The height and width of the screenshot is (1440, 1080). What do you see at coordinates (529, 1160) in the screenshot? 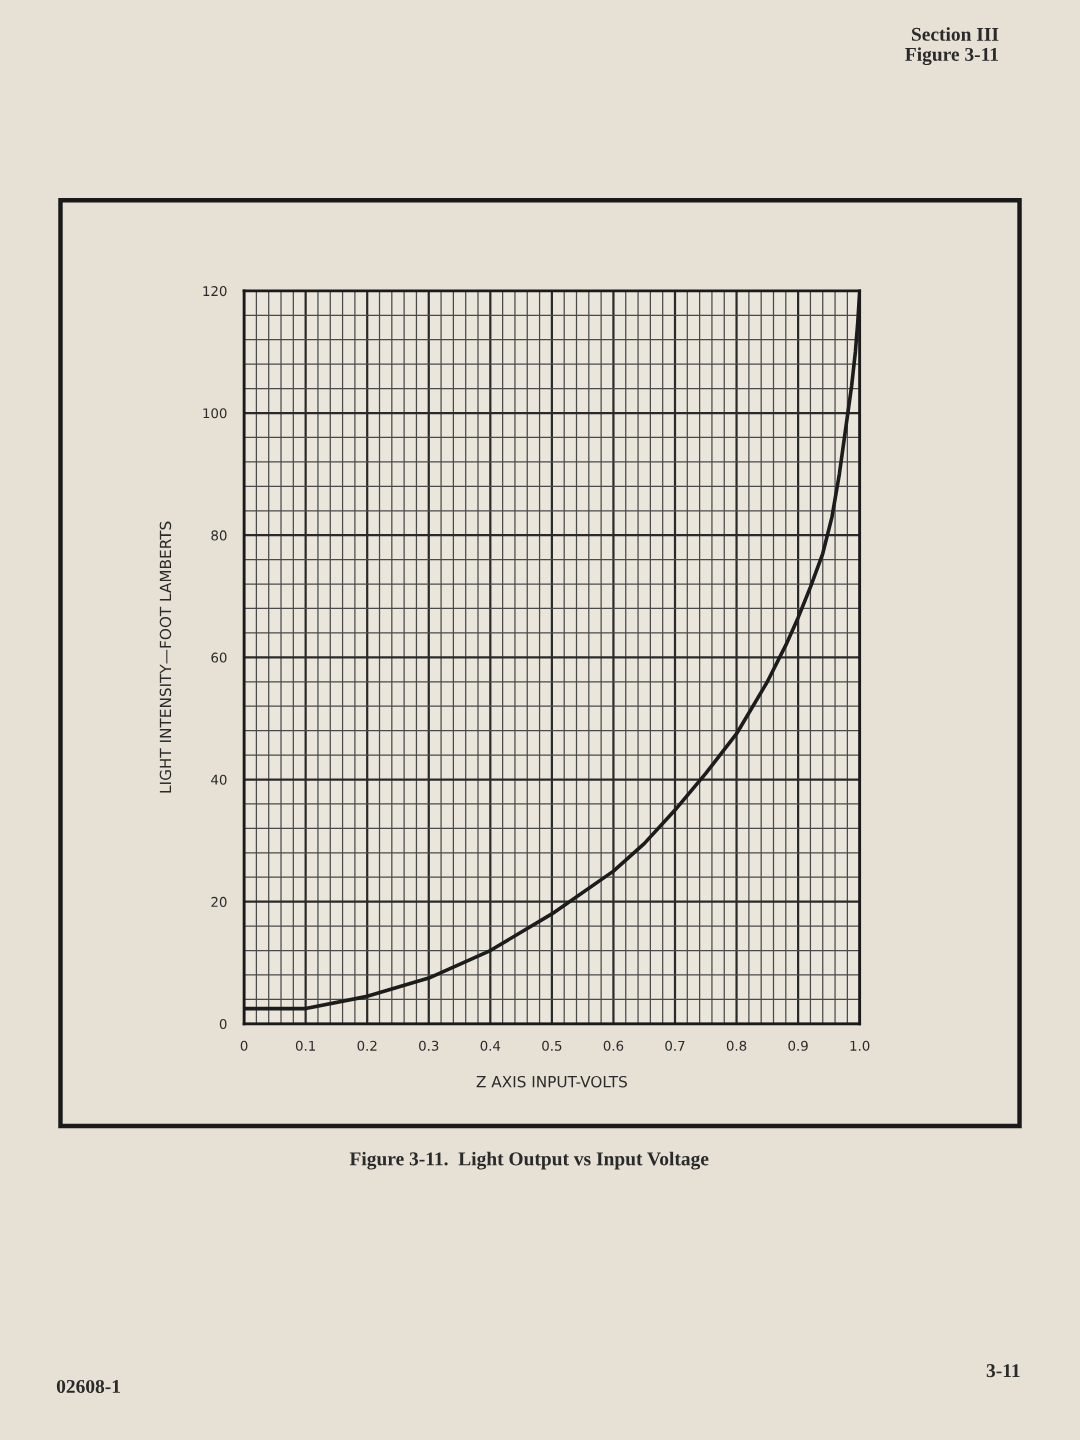
I see `text: Figure 3-11. Light Output vs Input Voltage` at bounding box center [529, 1160].